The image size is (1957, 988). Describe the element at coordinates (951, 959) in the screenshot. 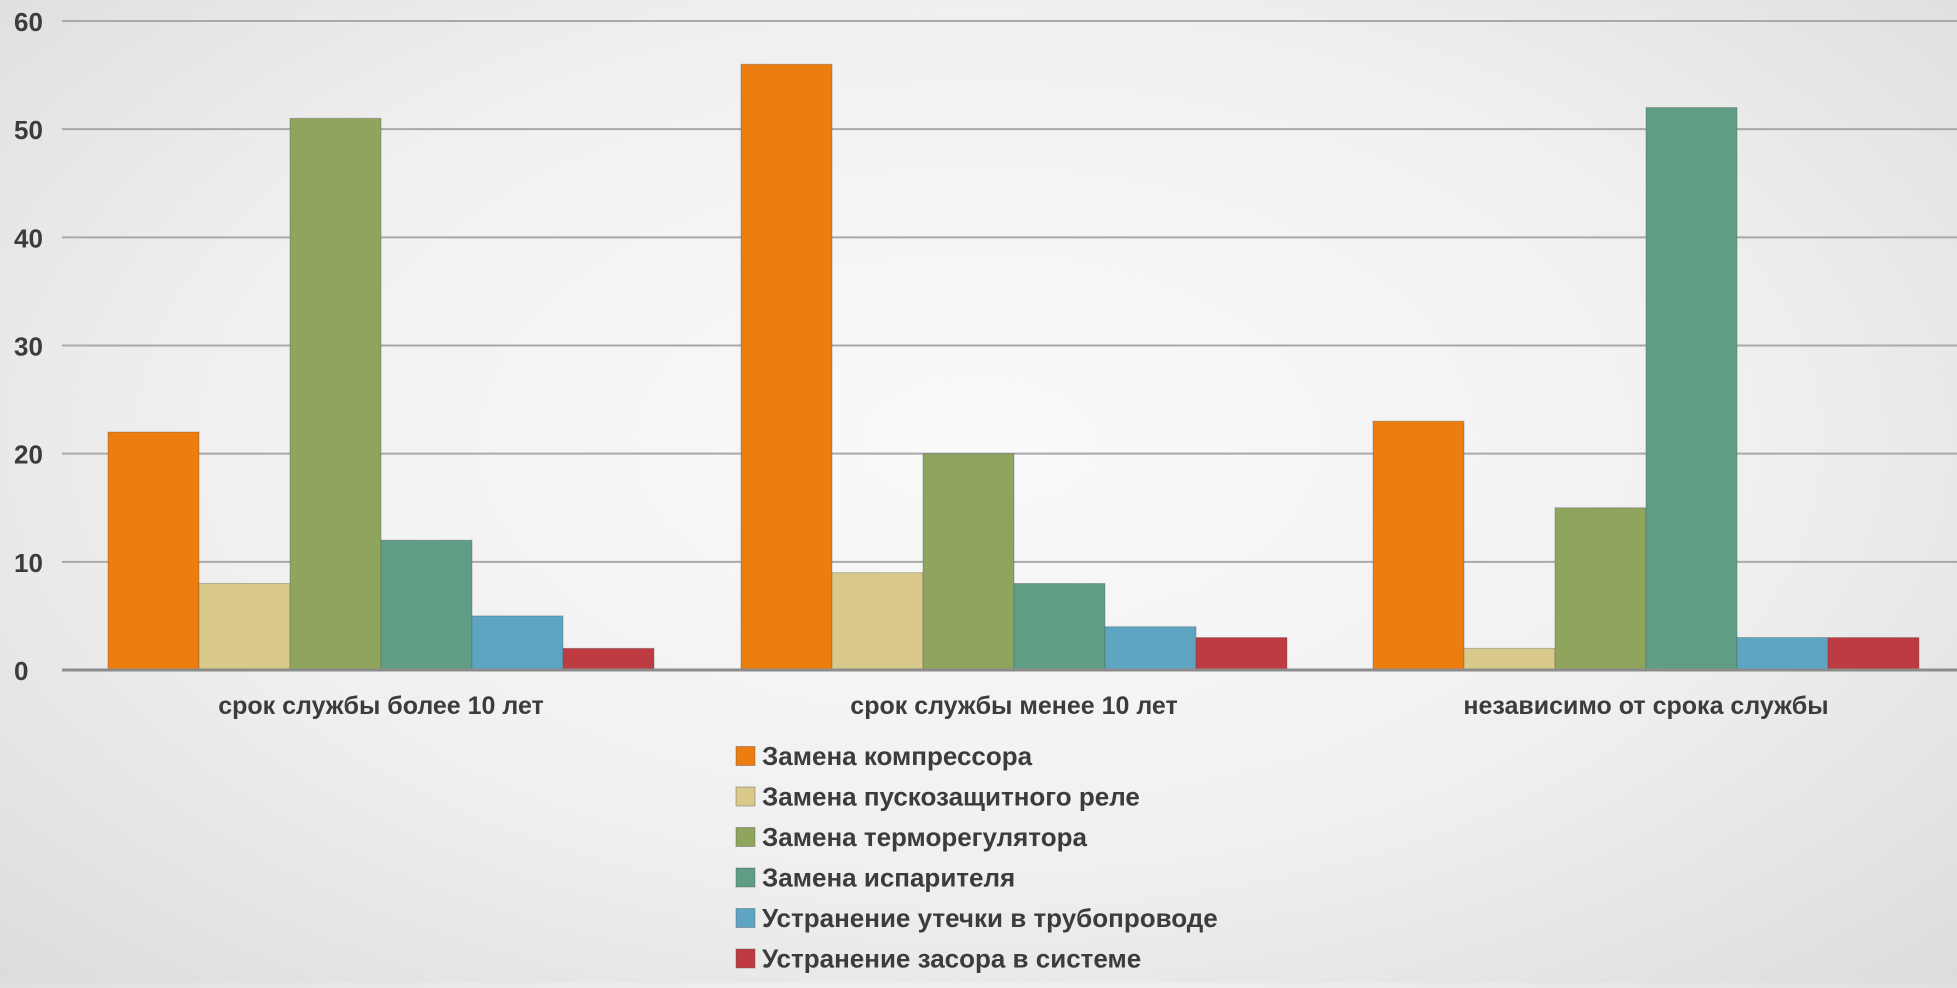

I see `legend-label: Устранение засора в системе` at that location.